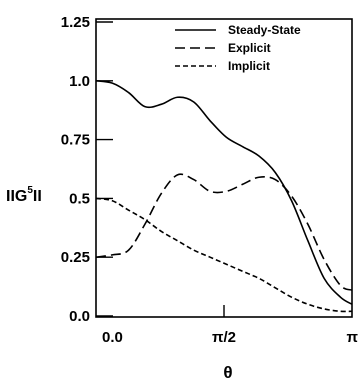 Image resolution: width=358 pixels, height=385 pixels. Describe the element at coordinates (75, 140) in the screenshot. I see `y-tick-label: 0.75` at that location.